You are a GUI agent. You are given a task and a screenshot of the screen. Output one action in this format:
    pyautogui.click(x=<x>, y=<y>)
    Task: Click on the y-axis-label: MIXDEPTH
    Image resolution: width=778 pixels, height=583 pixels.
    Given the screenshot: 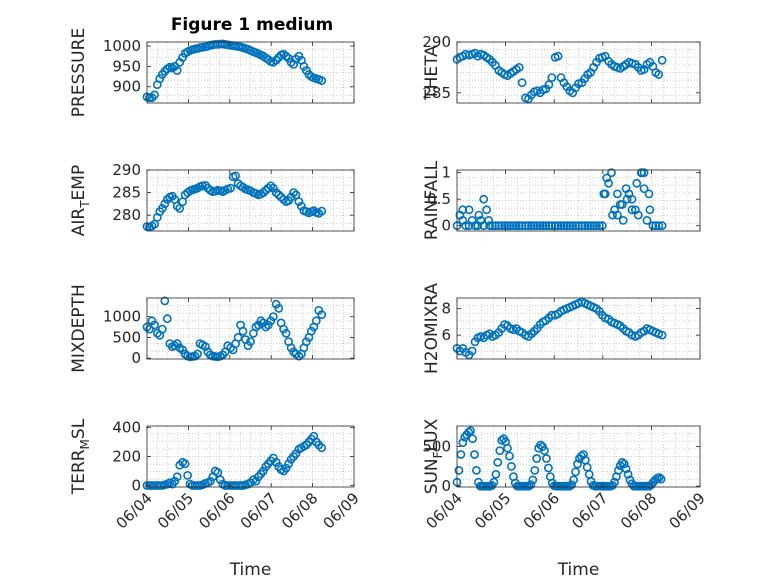 What is the action you would take?
    pyautogui.click(x=79, y=328)
    